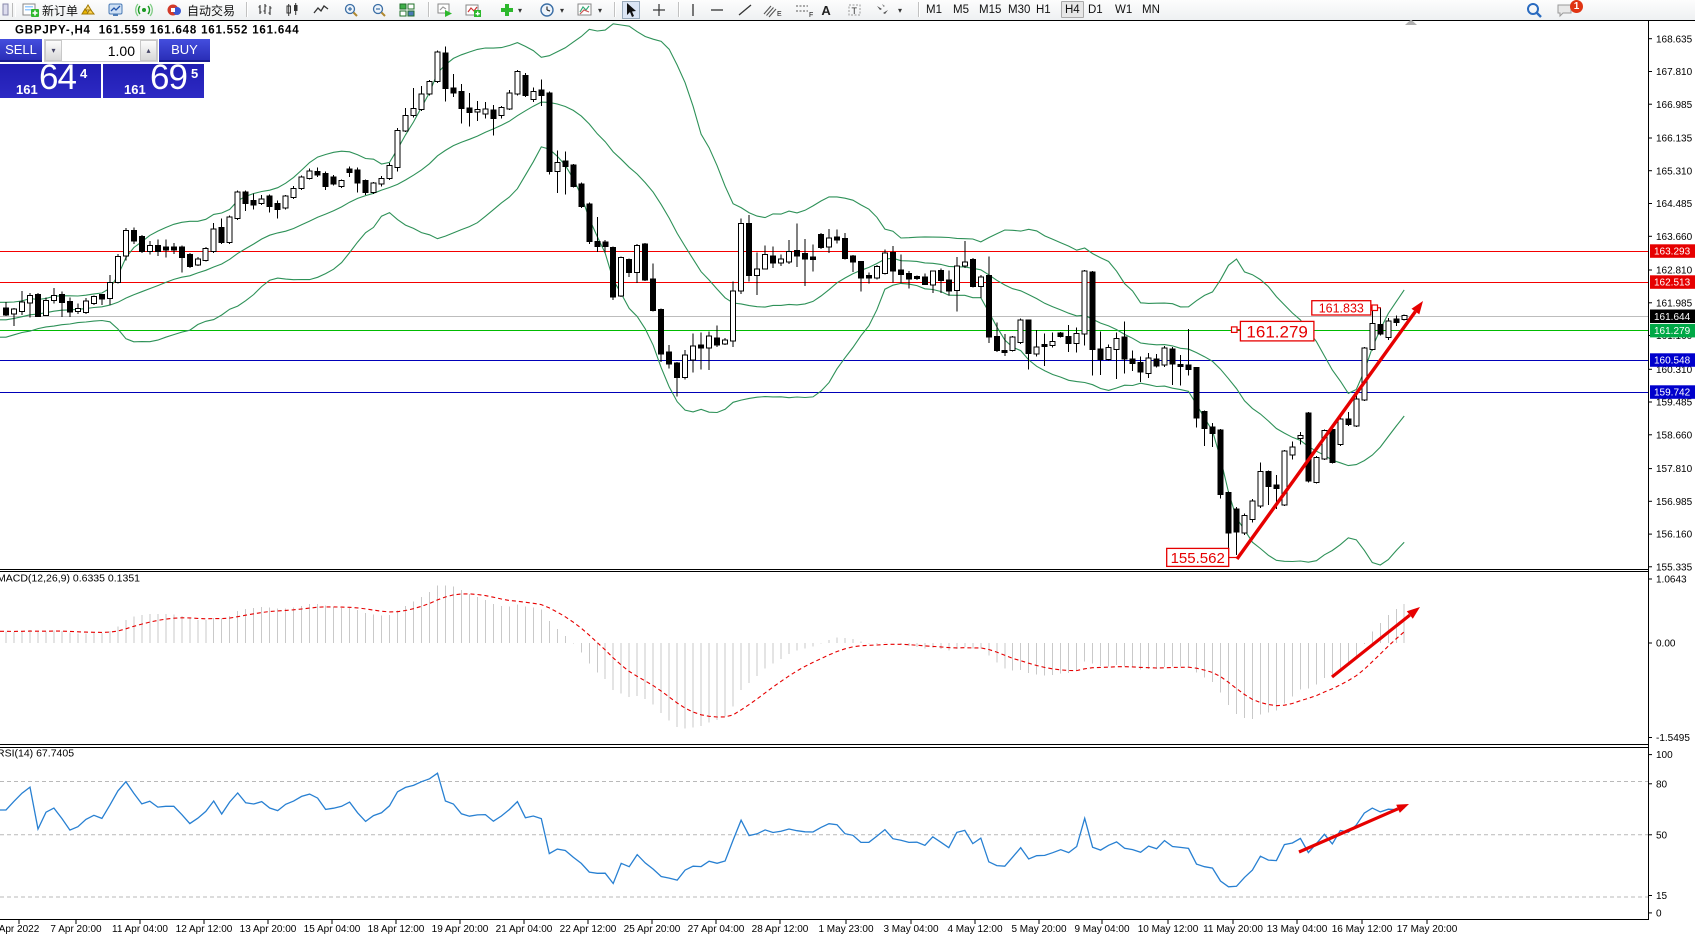  What do you see at coordinates (1673, 738) in the screenshot?
I see `svg-text: -1.5495` at bounding box center [1673, 738].